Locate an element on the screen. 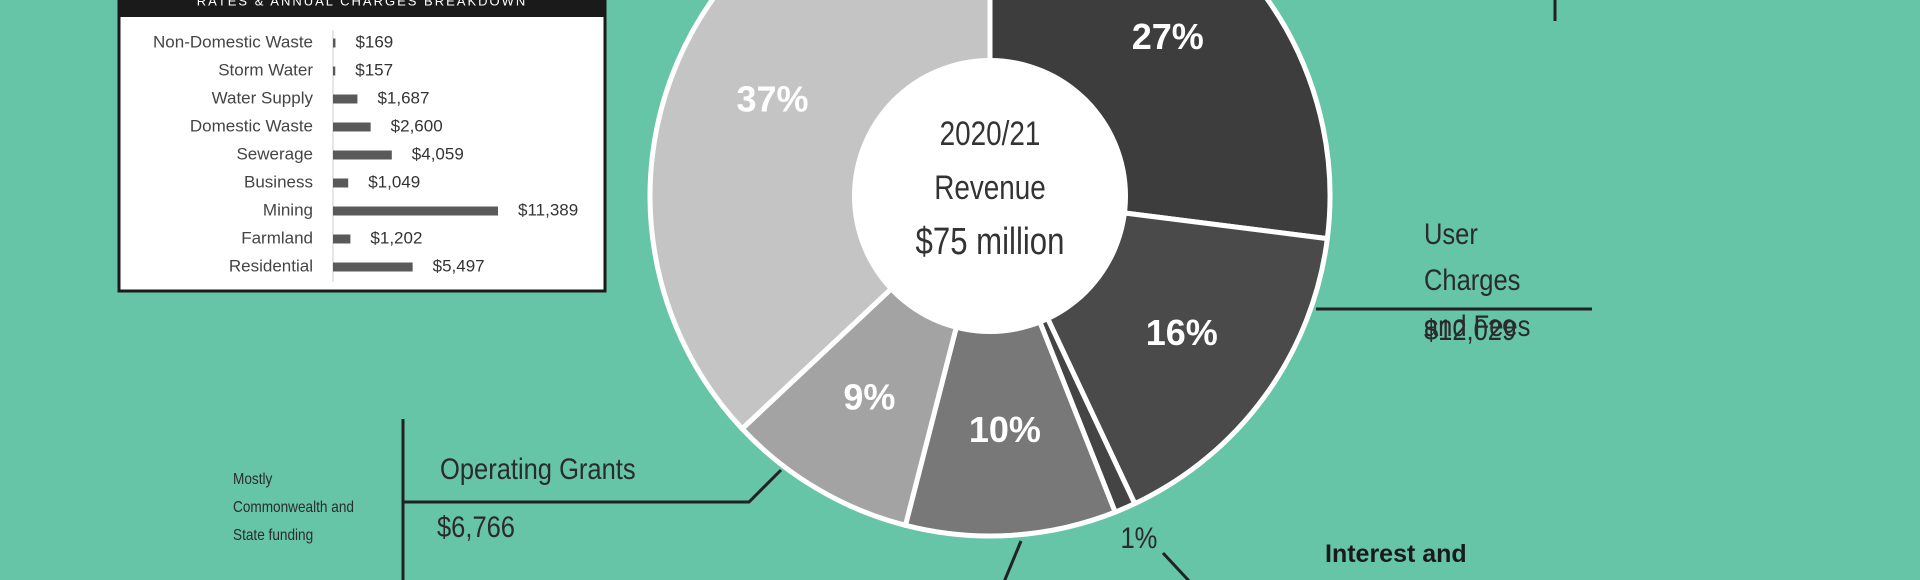  slice-label: 1% is located at coordinates (1139, 537).